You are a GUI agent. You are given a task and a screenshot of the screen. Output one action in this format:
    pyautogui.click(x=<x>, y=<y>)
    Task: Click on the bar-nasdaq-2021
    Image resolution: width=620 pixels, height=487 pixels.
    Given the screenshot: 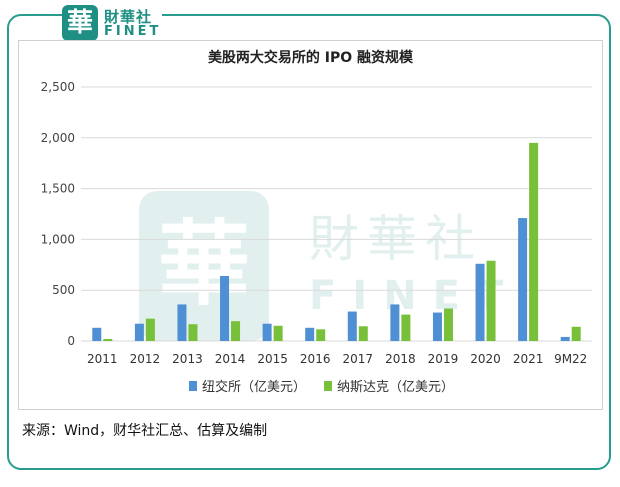 What is the action you would take?
    pyautogui.click(x=534, y=241)
    